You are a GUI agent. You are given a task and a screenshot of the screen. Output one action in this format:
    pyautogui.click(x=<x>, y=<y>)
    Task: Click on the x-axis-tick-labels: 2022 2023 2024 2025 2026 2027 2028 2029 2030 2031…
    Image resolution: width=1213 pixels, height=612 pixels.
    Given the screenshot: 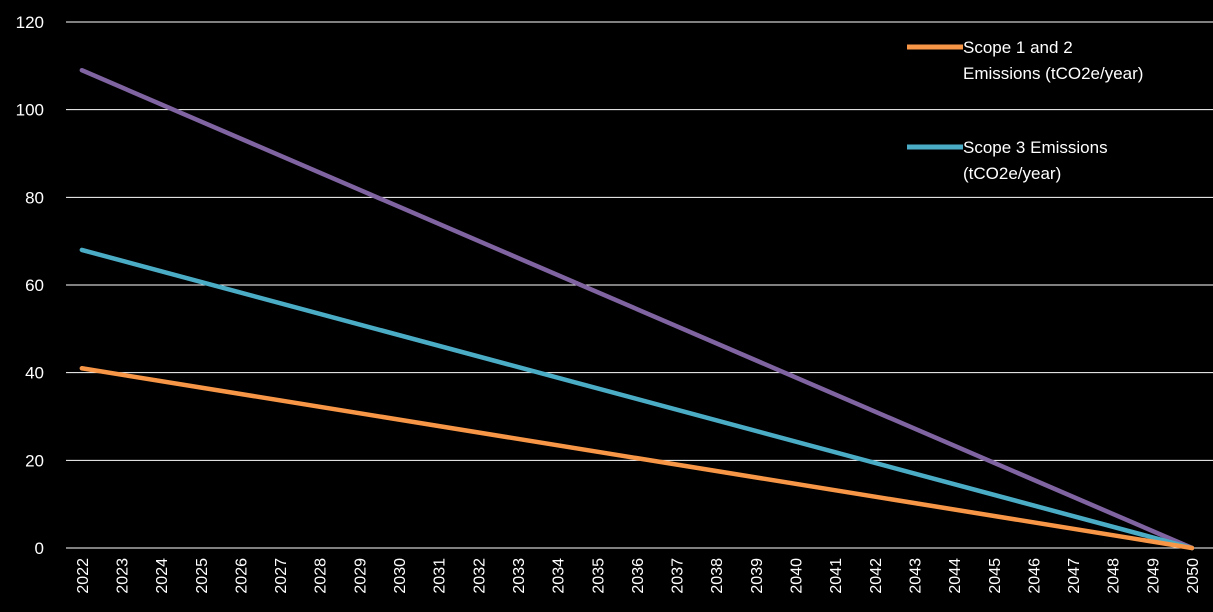 What is the action you would take?
    pyautogui.click(x=638, y=576)
    